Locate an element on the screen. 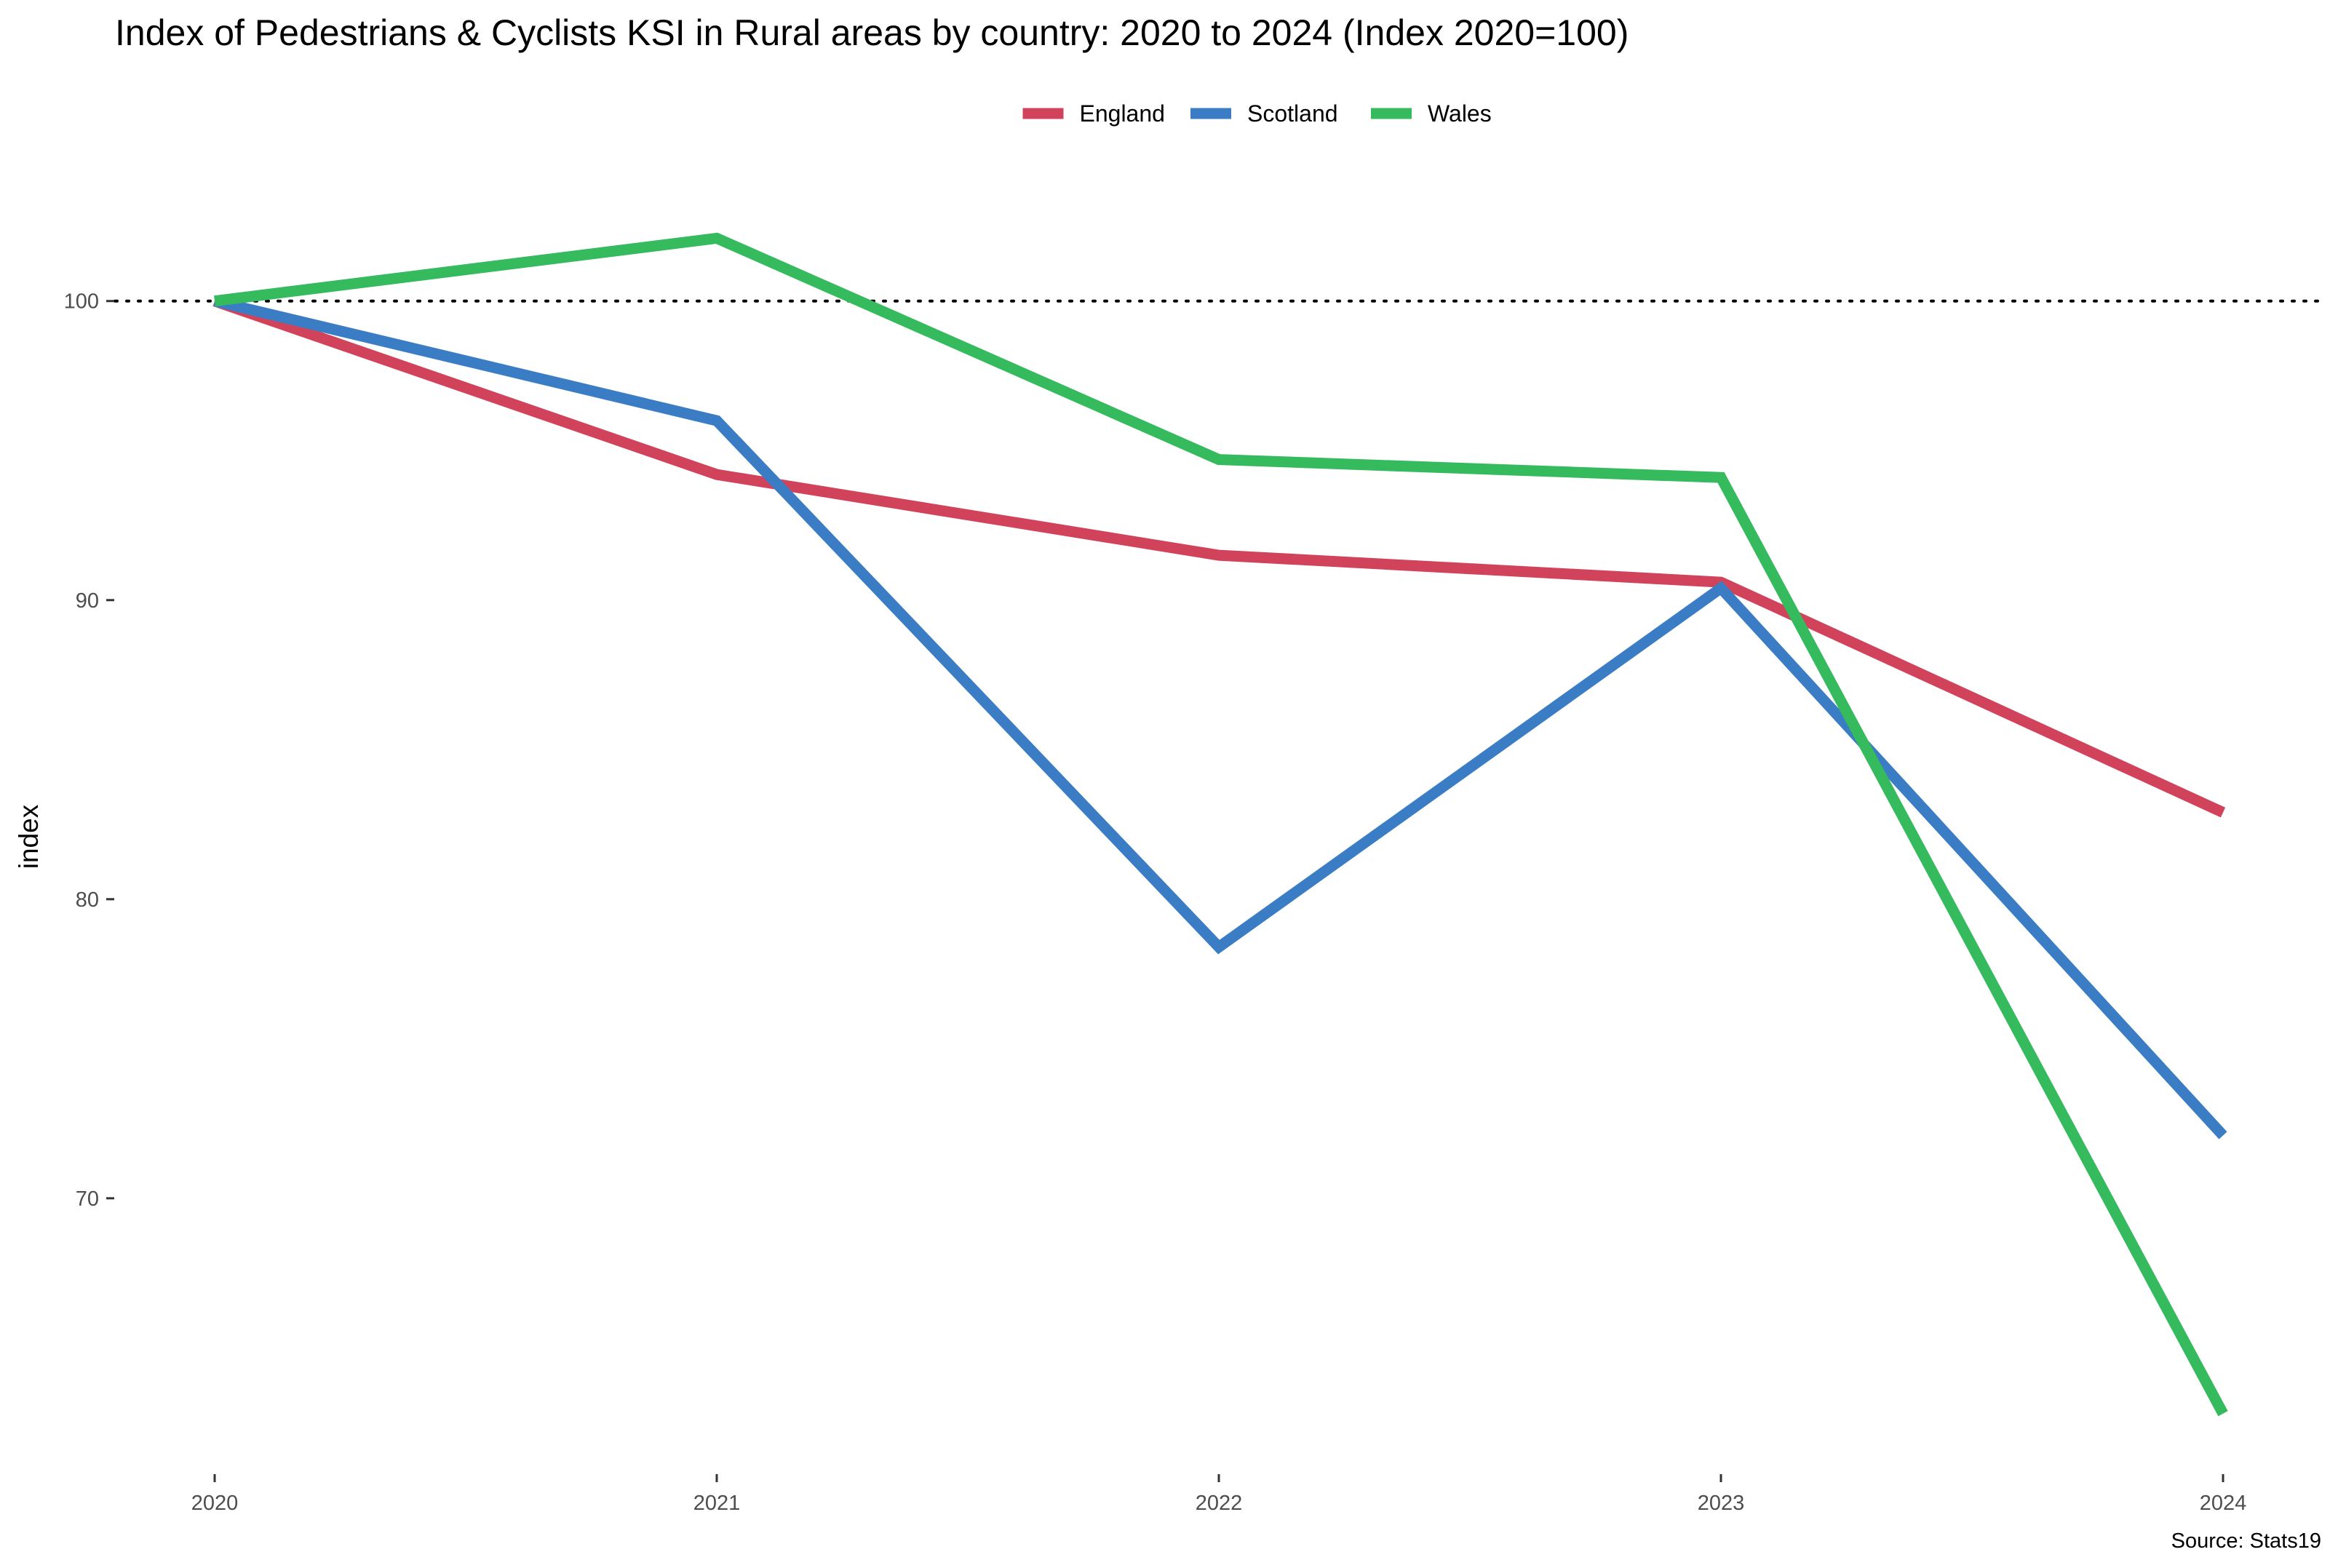  legend-label: Scotland is located at coordinates (1292, 113).